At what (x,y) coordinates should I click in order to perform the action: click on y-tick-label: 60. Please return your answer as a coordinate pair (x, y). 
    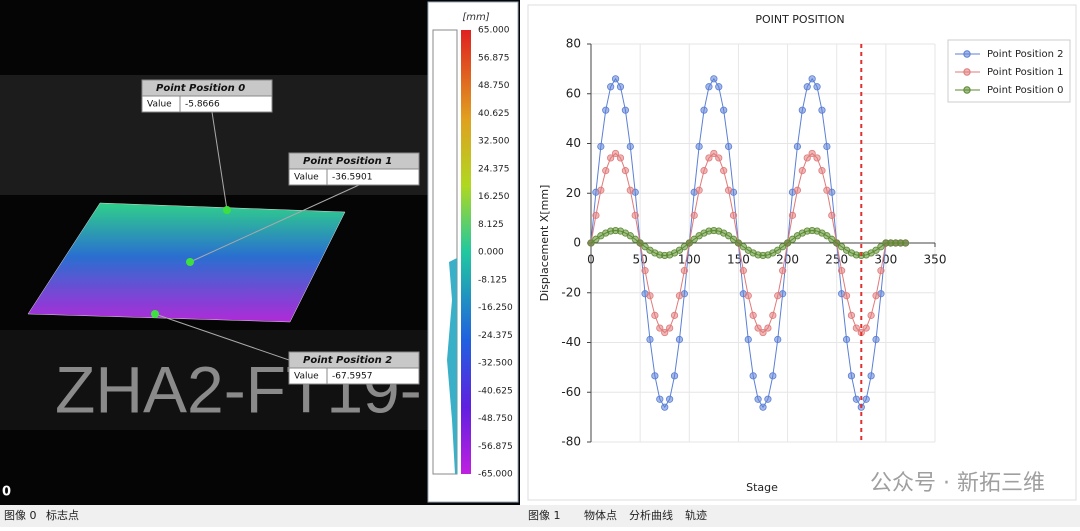
    Looking at the image, I should click on (573, 93).